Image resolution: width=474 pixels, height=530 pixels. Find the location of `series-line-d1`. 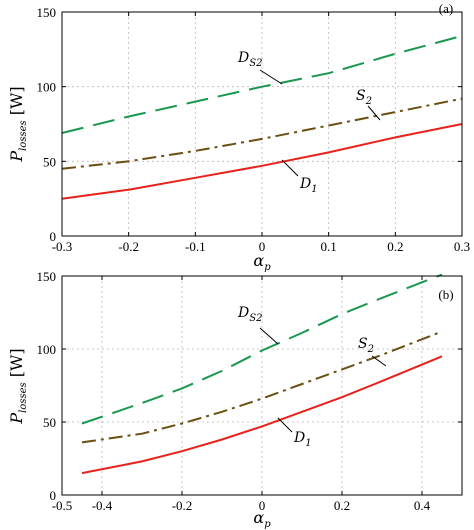

series-line-d1 is located at coordinates (262, 161).